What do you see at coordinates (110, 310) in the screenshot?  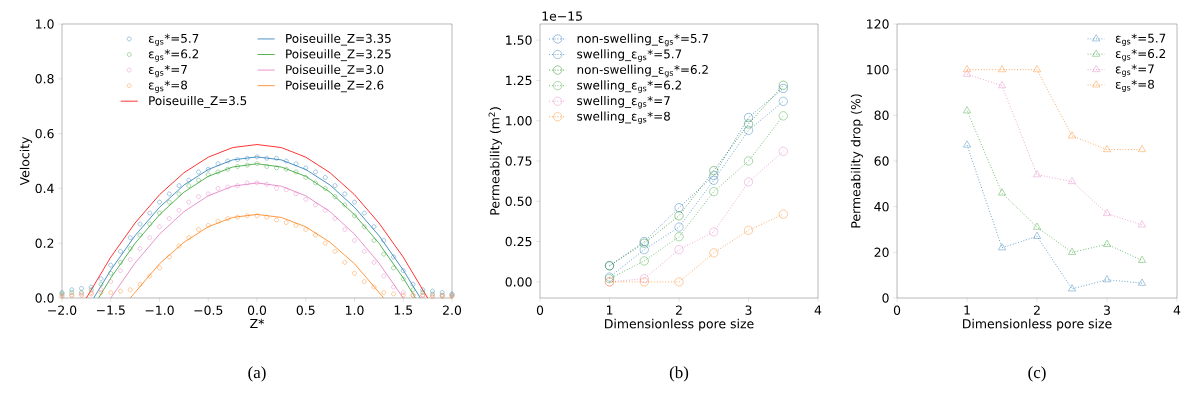 I see `x-tick-label: −1.5` at bounding box center [110, 310].